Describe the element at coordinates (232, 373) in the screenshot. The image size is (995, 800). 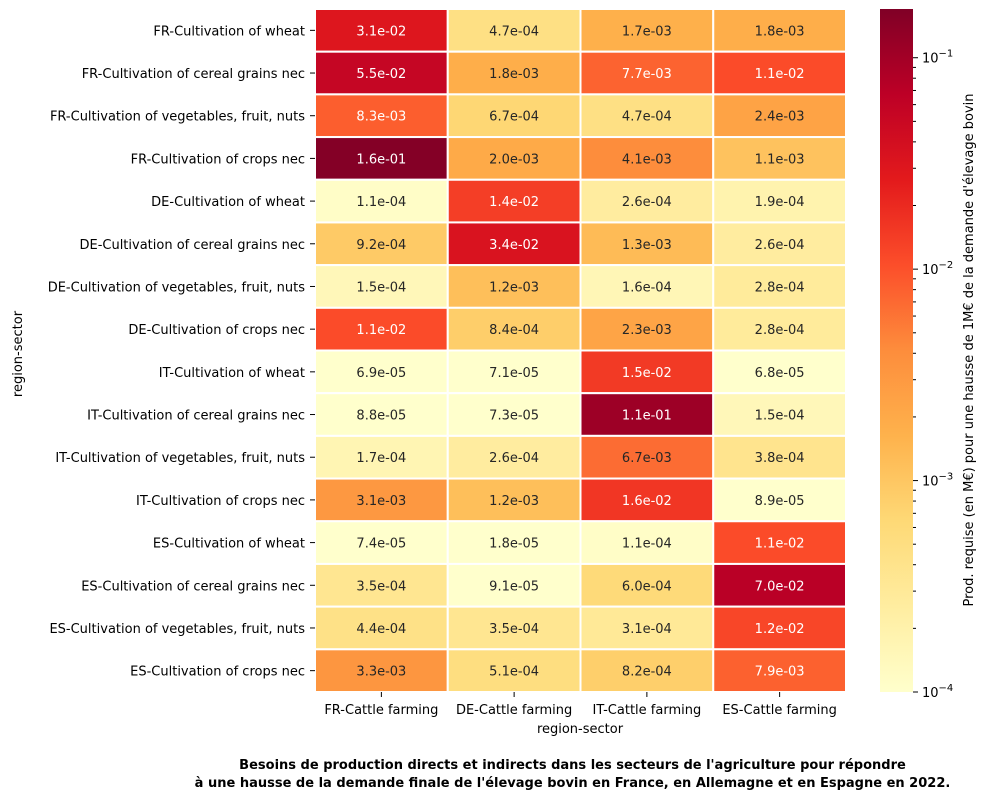
I see `y-tick-label: IT-Cultivation of wheat` at that location.